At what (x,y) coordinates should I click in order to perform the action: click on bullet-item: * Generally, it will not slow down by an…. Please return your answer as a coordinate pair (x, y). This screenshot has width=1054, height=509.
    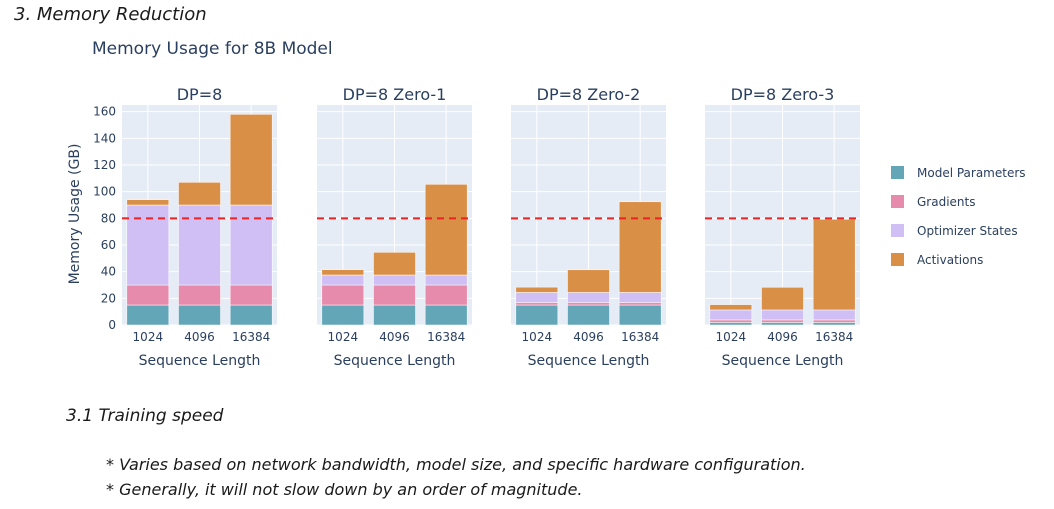
    Looking at the image, I should click on (344, 489).